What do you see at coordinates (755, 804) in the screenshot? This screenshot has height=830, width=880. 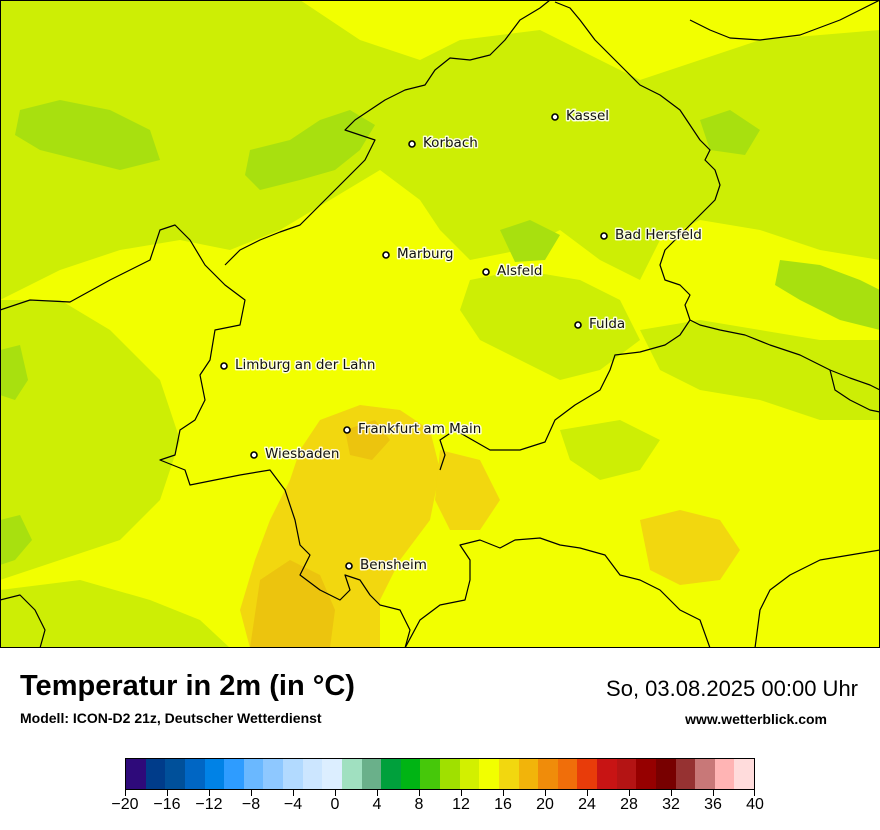 I see `colorbar-tick-label: 40` at bounding box center [755, 804].